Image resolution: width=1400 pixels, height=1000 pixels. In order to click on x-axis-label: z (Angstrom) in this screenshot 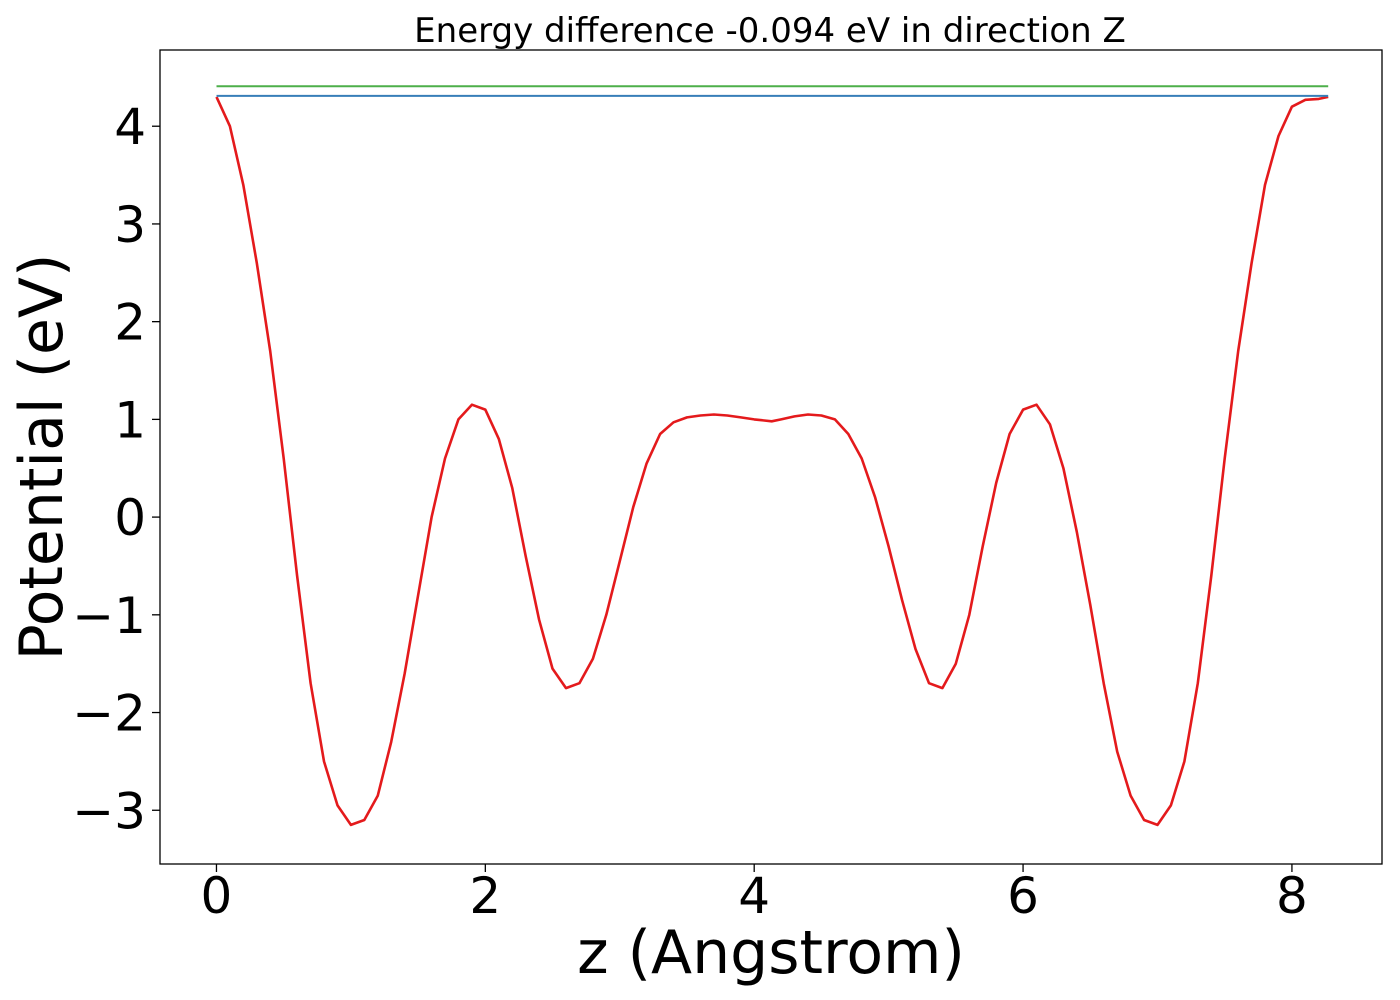, I will do `click(771, 953)`.